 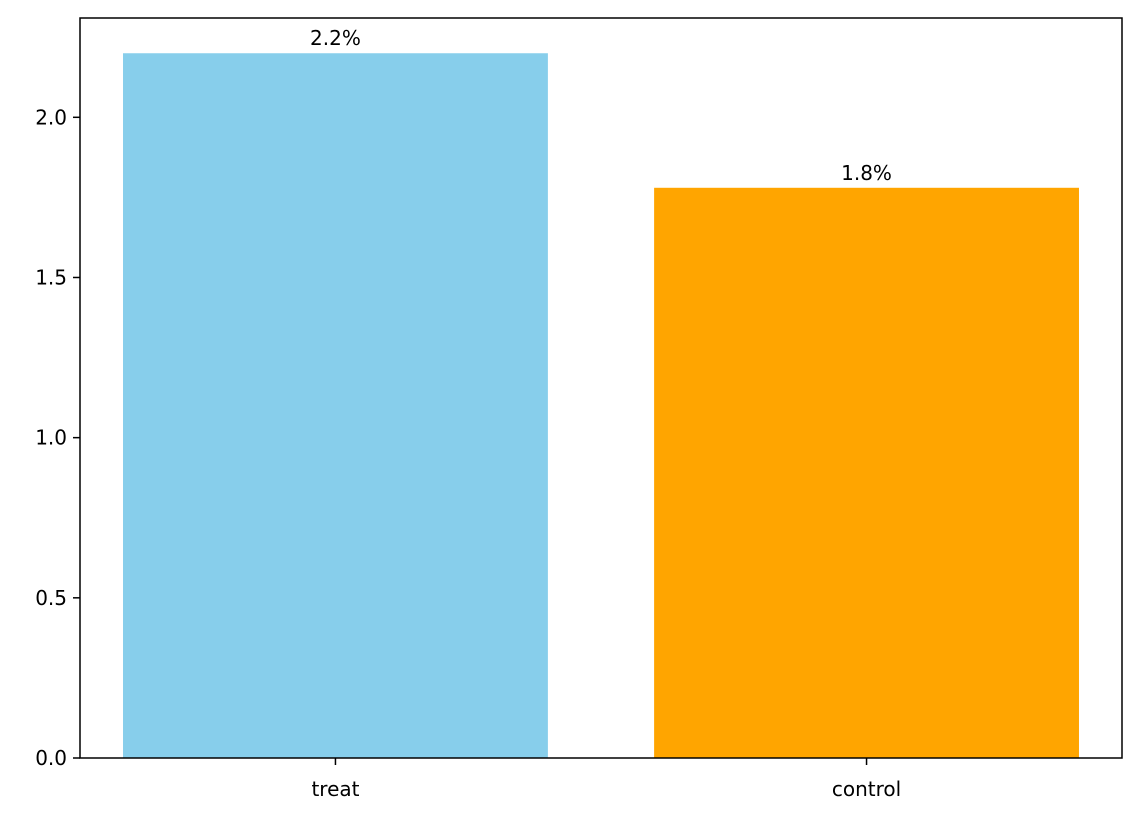 What do you see at coordinates (866, 789) in the screenshot?
I see `x-tick-label-control: control` at bounding box center [866, 789].